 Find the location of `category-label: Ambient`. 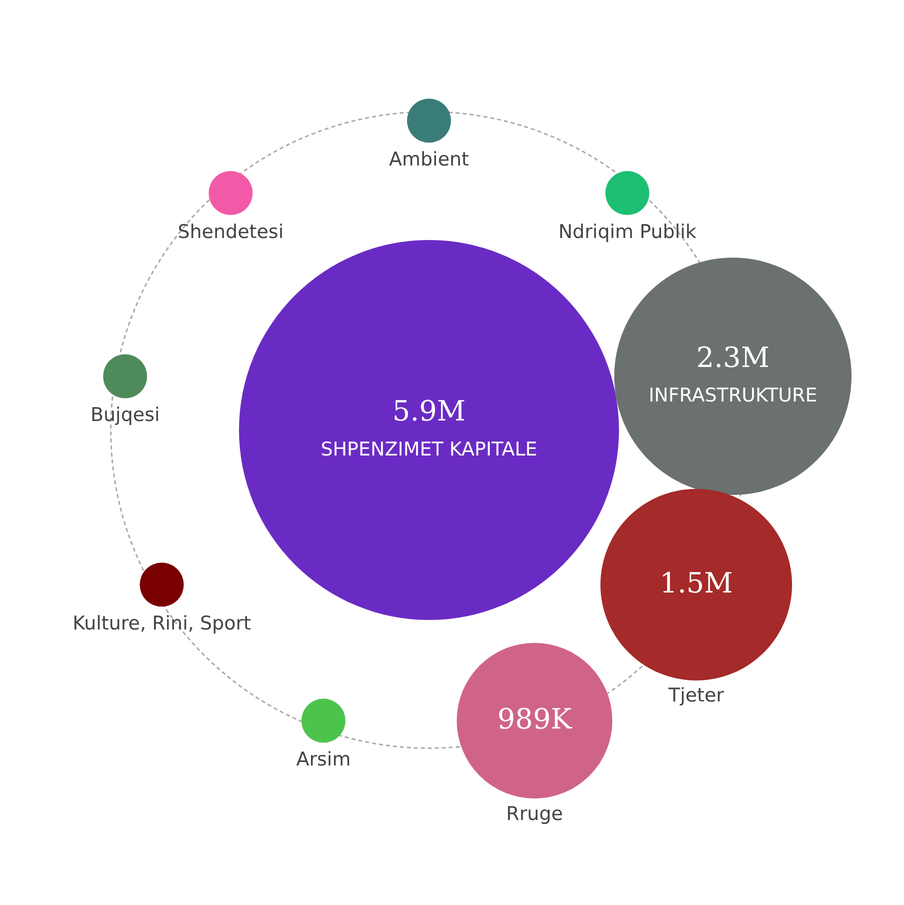

category-label: Ambient is located at coordinates (429, 159).